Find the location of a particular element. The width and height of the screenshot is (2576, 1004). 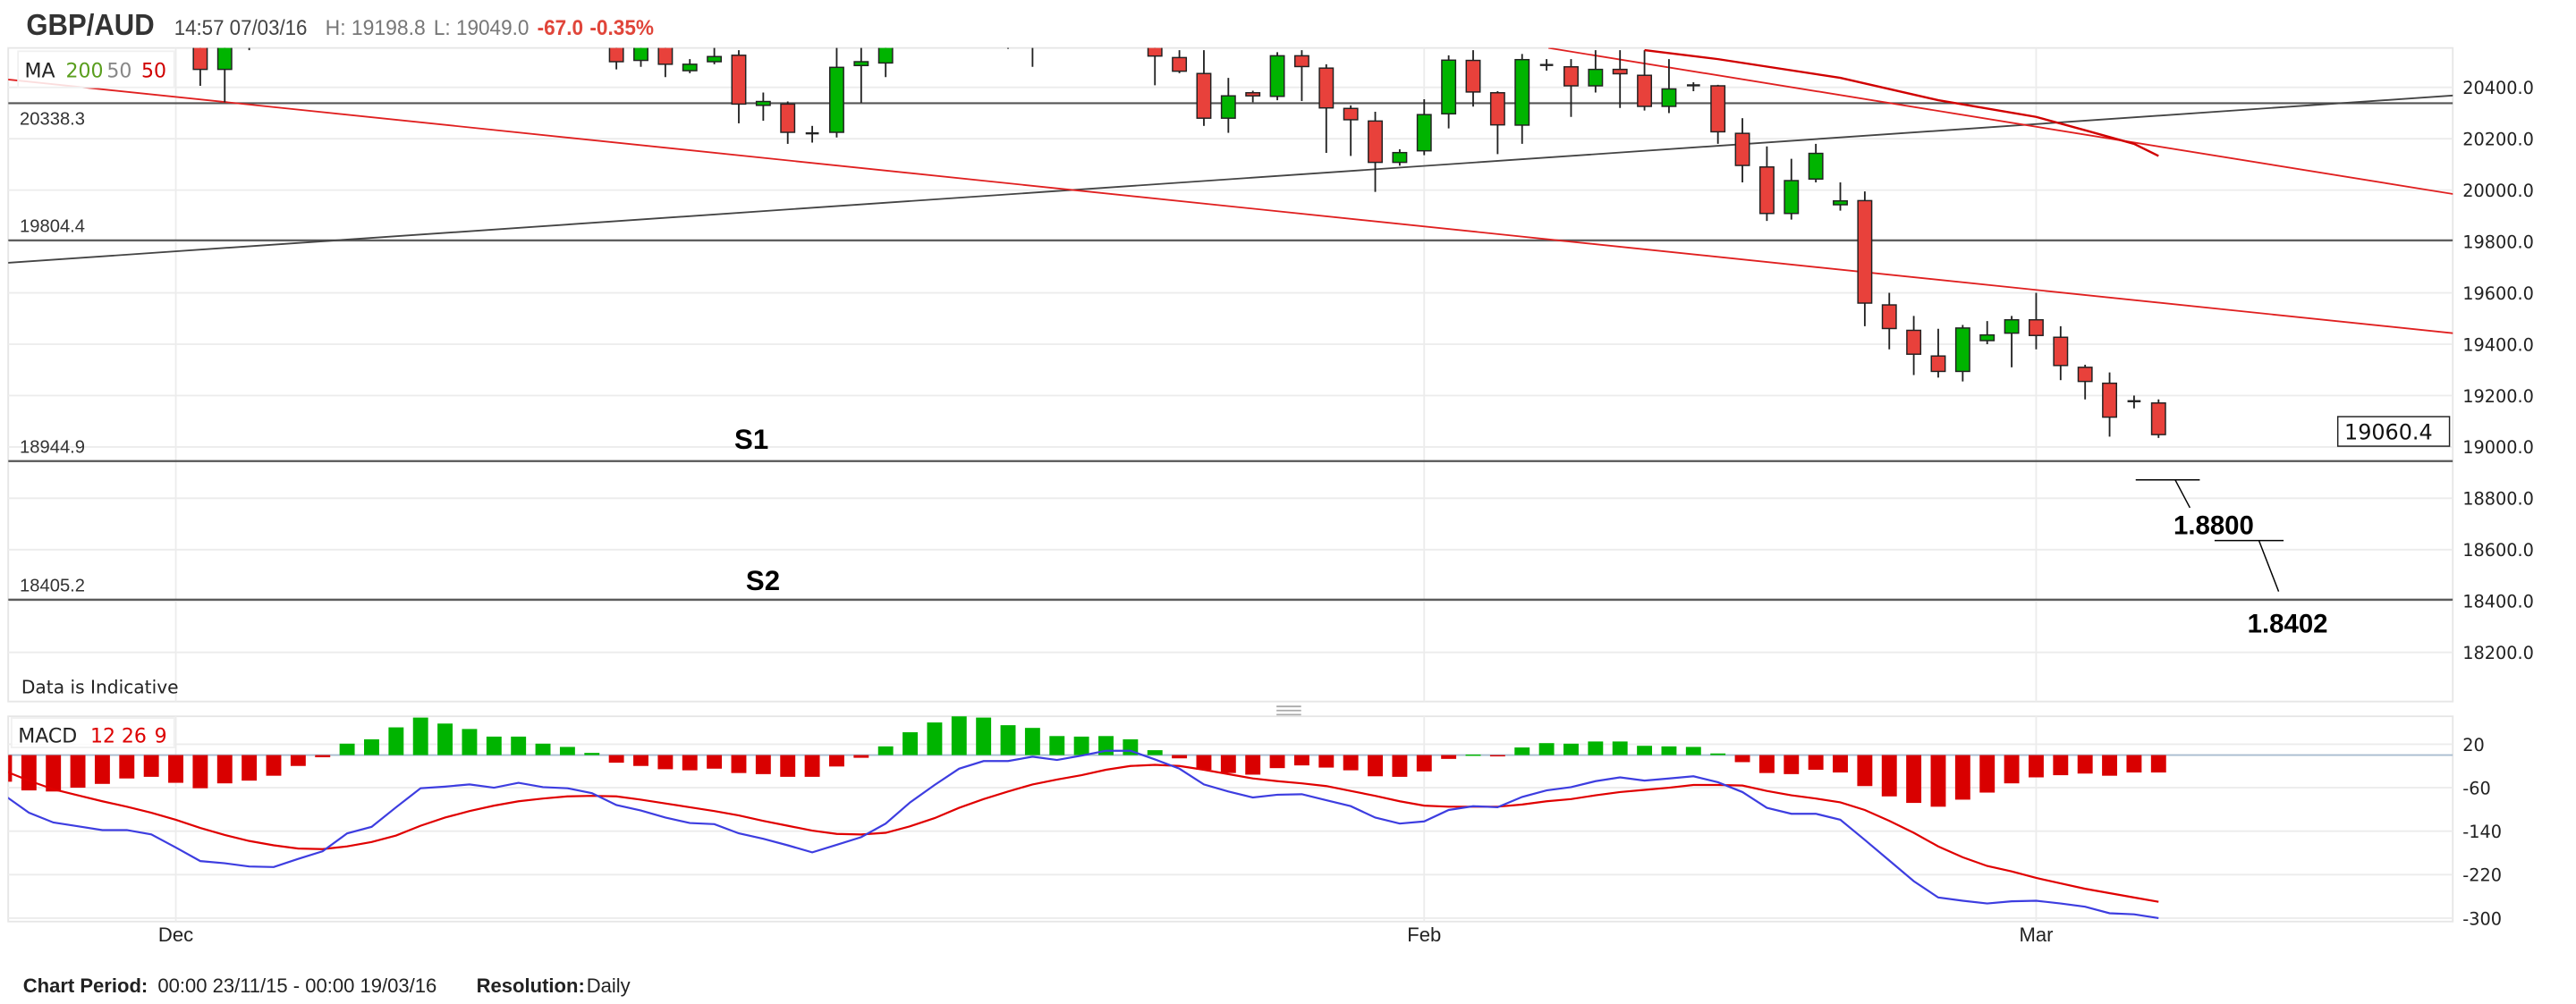

panel-resize-handle-icon is located at coordinates (1288, 710).